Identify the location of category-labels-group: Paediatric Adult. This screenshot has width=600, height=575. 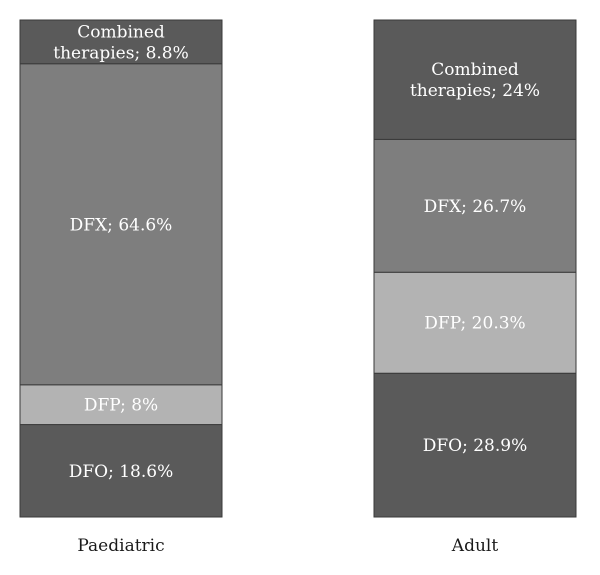
(287, 546).